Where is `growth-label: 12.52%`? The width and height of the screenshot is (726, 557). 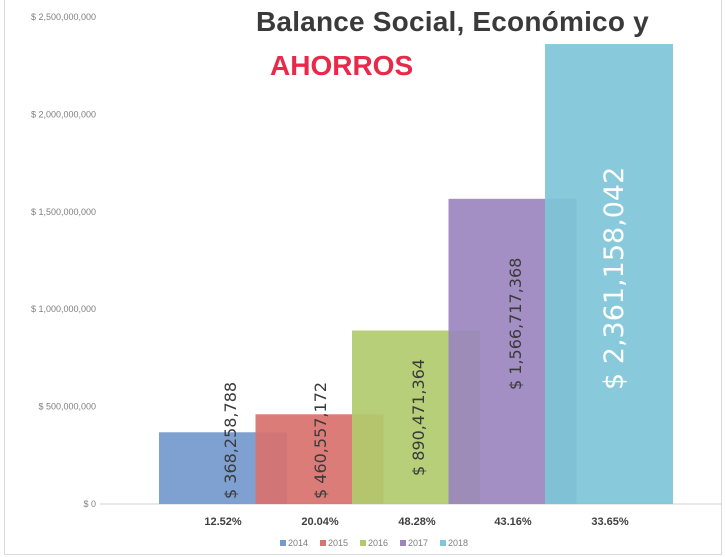 growth-label: 12.52% is located at coordinates (223, 522).